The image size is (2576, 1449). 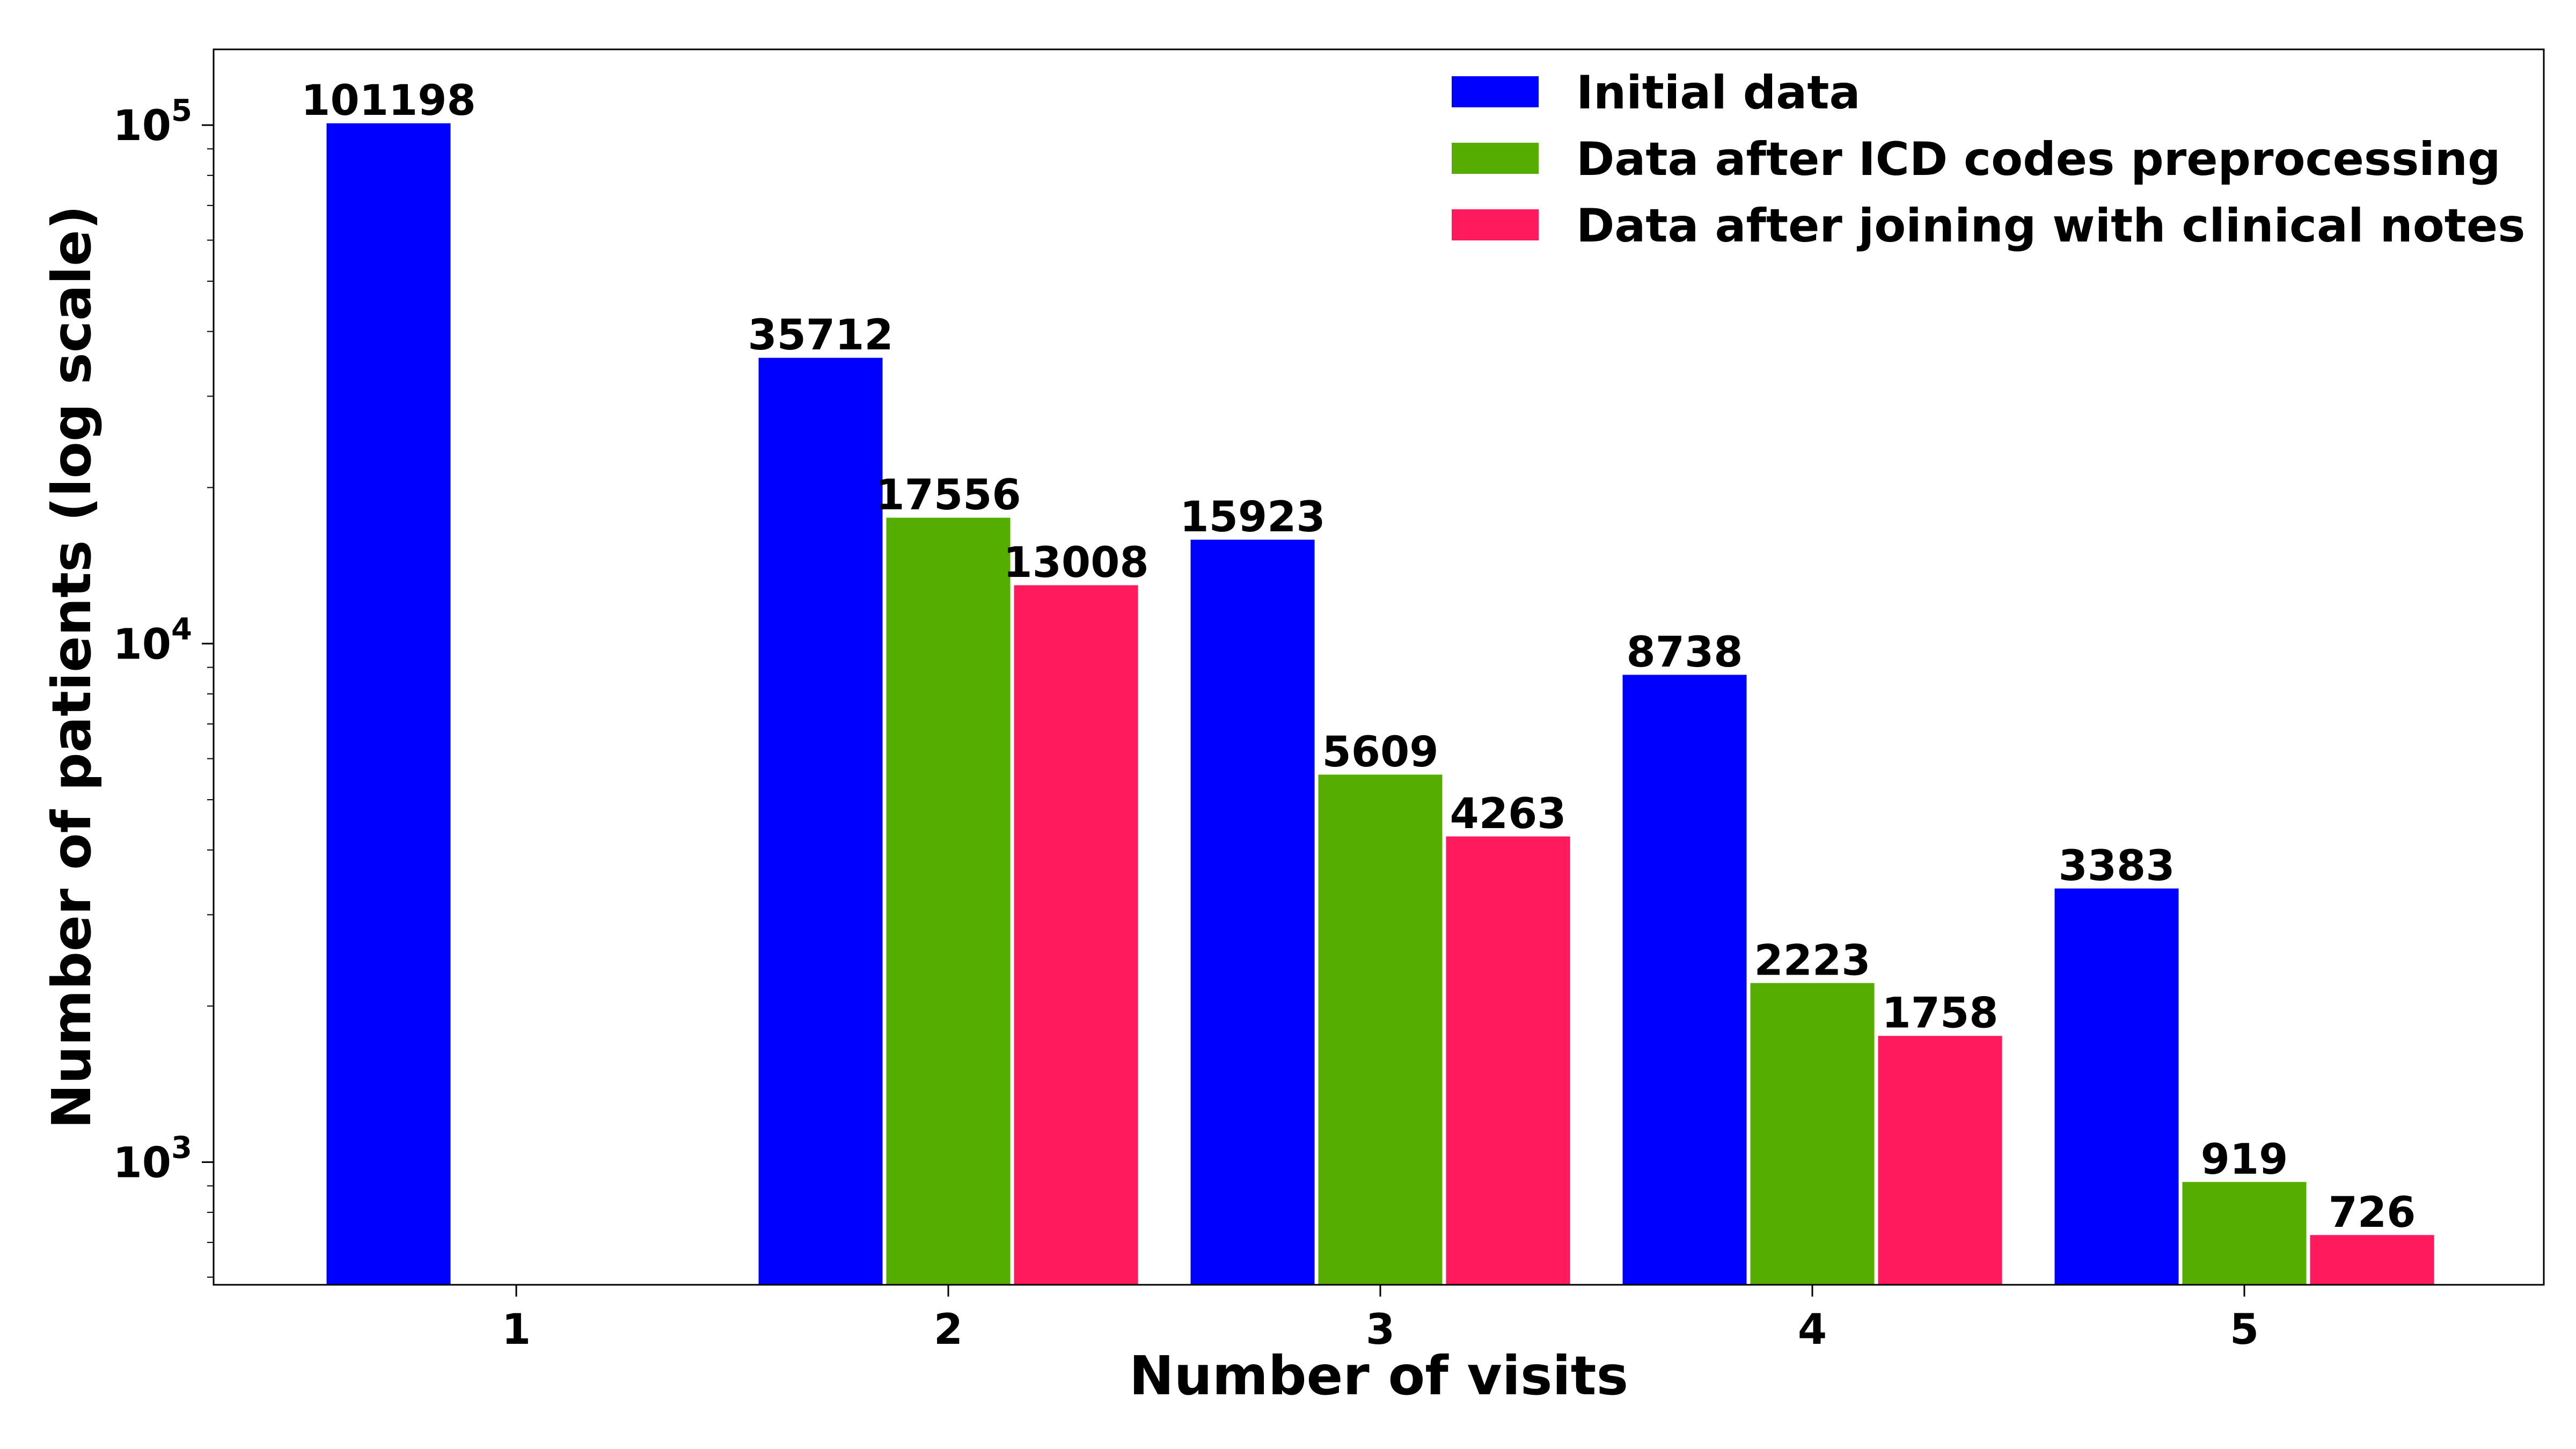 What do you see at coordinates (516, 1330) in the screenshot?
I see `x-tick-label: 1` at bounding box center [516, 1330].